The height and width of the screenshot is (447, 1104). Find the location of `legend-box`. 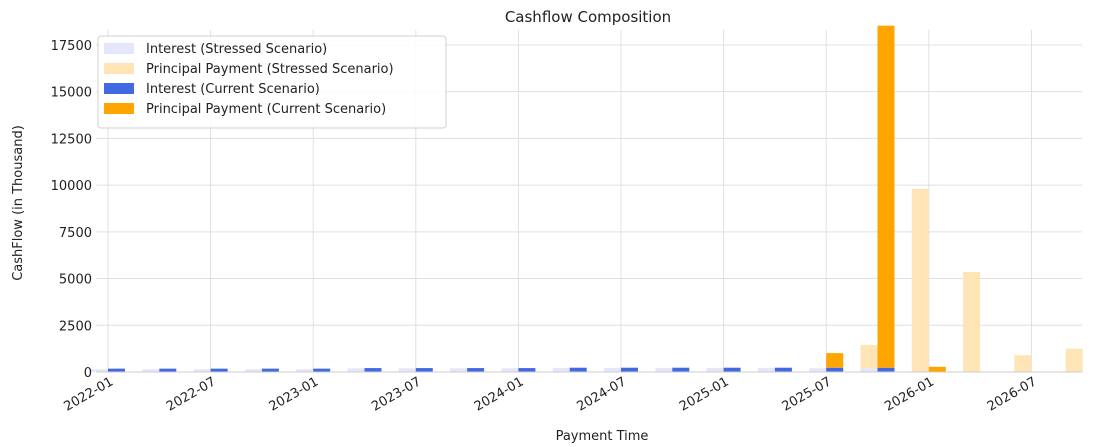

legend-box is located at coordinates (272, 82).